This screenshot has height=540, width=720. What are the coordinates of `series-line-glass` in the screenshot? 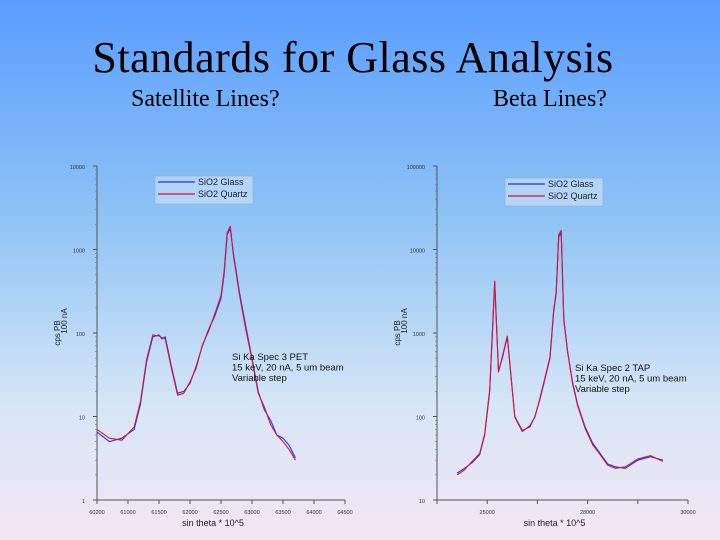 It's located at (560, 352).